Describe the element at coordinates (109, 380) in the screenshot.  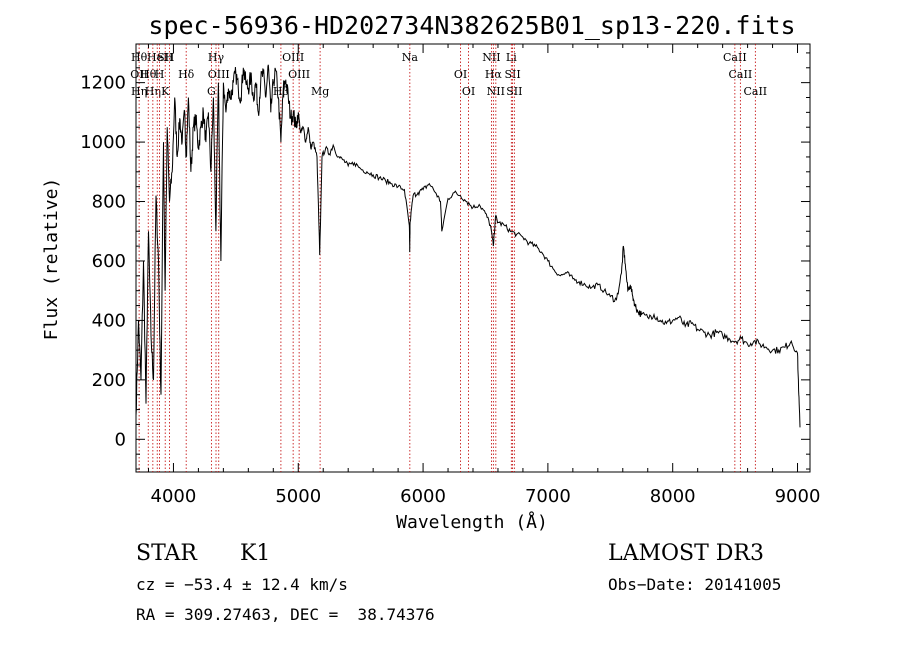
I see `y-tick-label: 200` at that location.